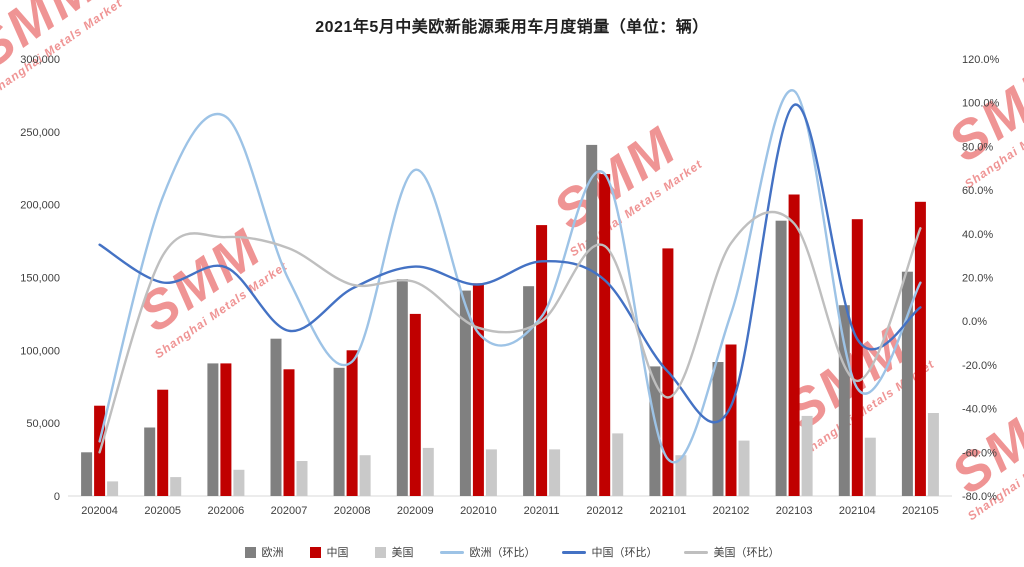 This screenshot has width=1024, height=567. Describe the element at coordinates (502, 553) in the screenshot. I see `legend-label: 欧洲（环比）` at that location.